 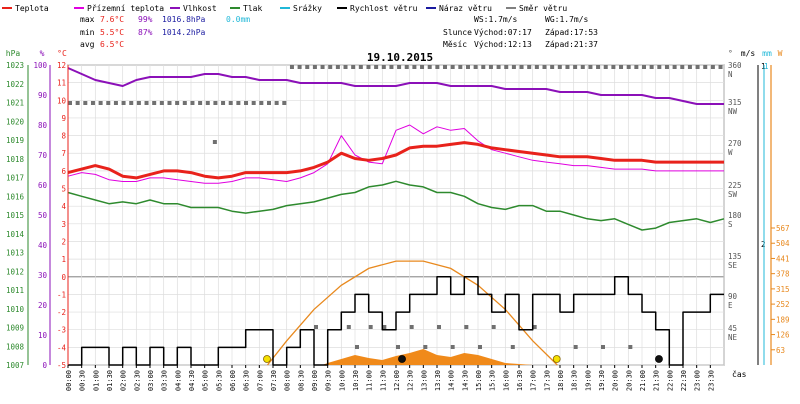 What do you see at coordinates (42, 53) in the screenshot?
I see `axis-unit-label: %` at bounding box center [42, 53].